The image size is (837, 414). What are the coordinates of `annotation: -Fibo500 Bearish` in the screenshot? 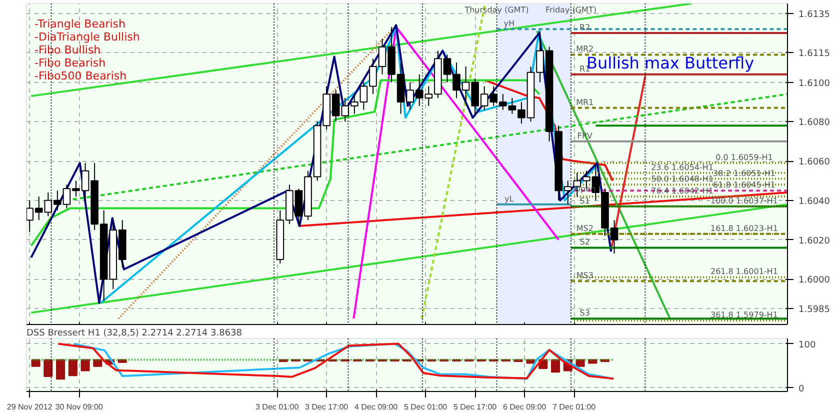 It's located at (80, 76).